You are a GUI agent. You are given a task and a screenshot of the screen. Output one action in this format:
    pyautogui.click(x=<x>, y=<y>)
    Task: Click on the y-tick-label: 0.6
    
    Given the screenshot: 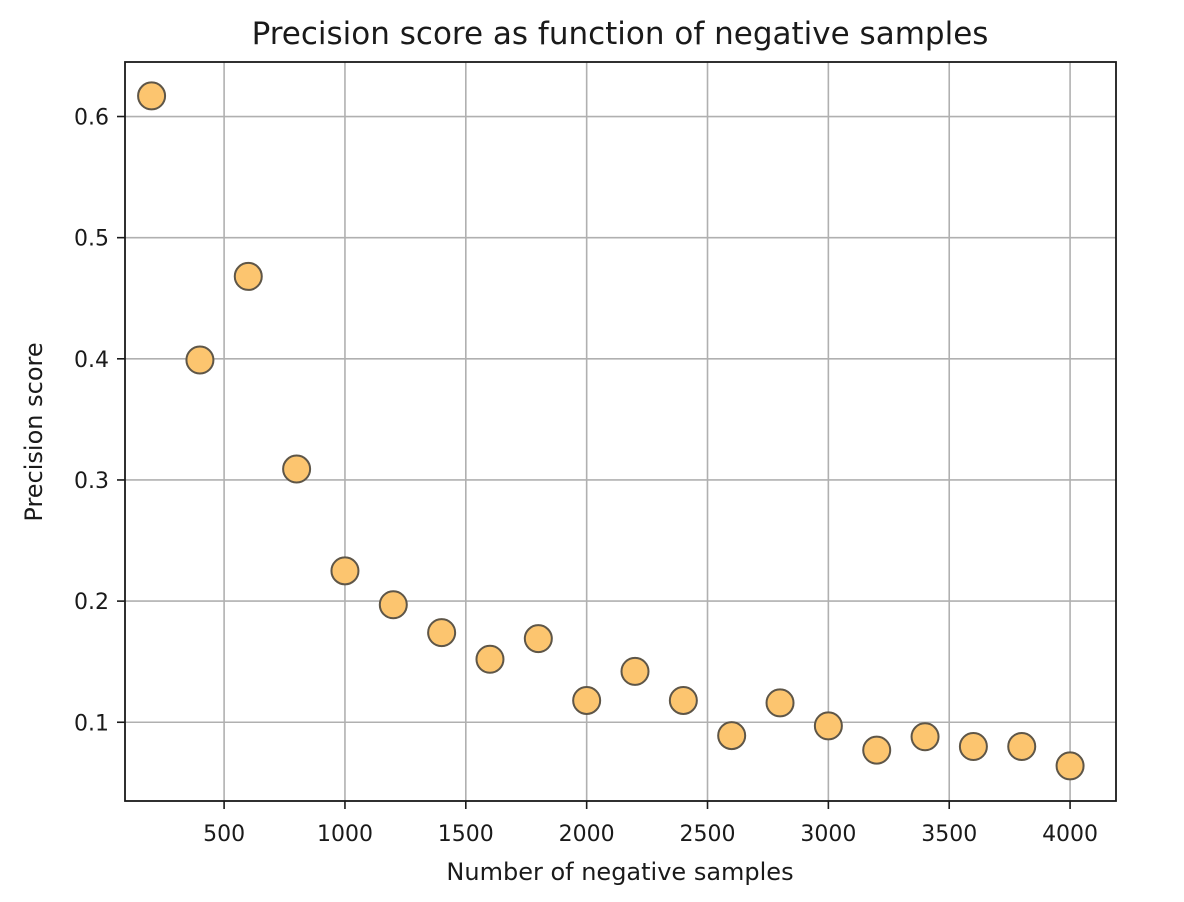 What is the action you would take?
    pyautogui.click(x=91, y=118)
    